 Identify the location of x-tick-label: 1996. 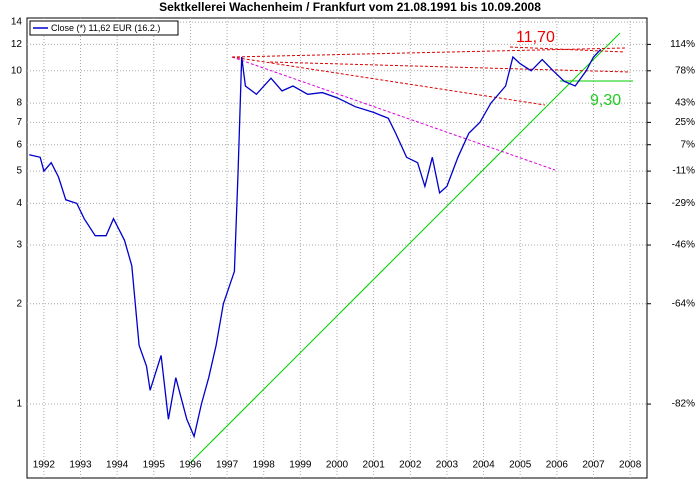
(190, 465).